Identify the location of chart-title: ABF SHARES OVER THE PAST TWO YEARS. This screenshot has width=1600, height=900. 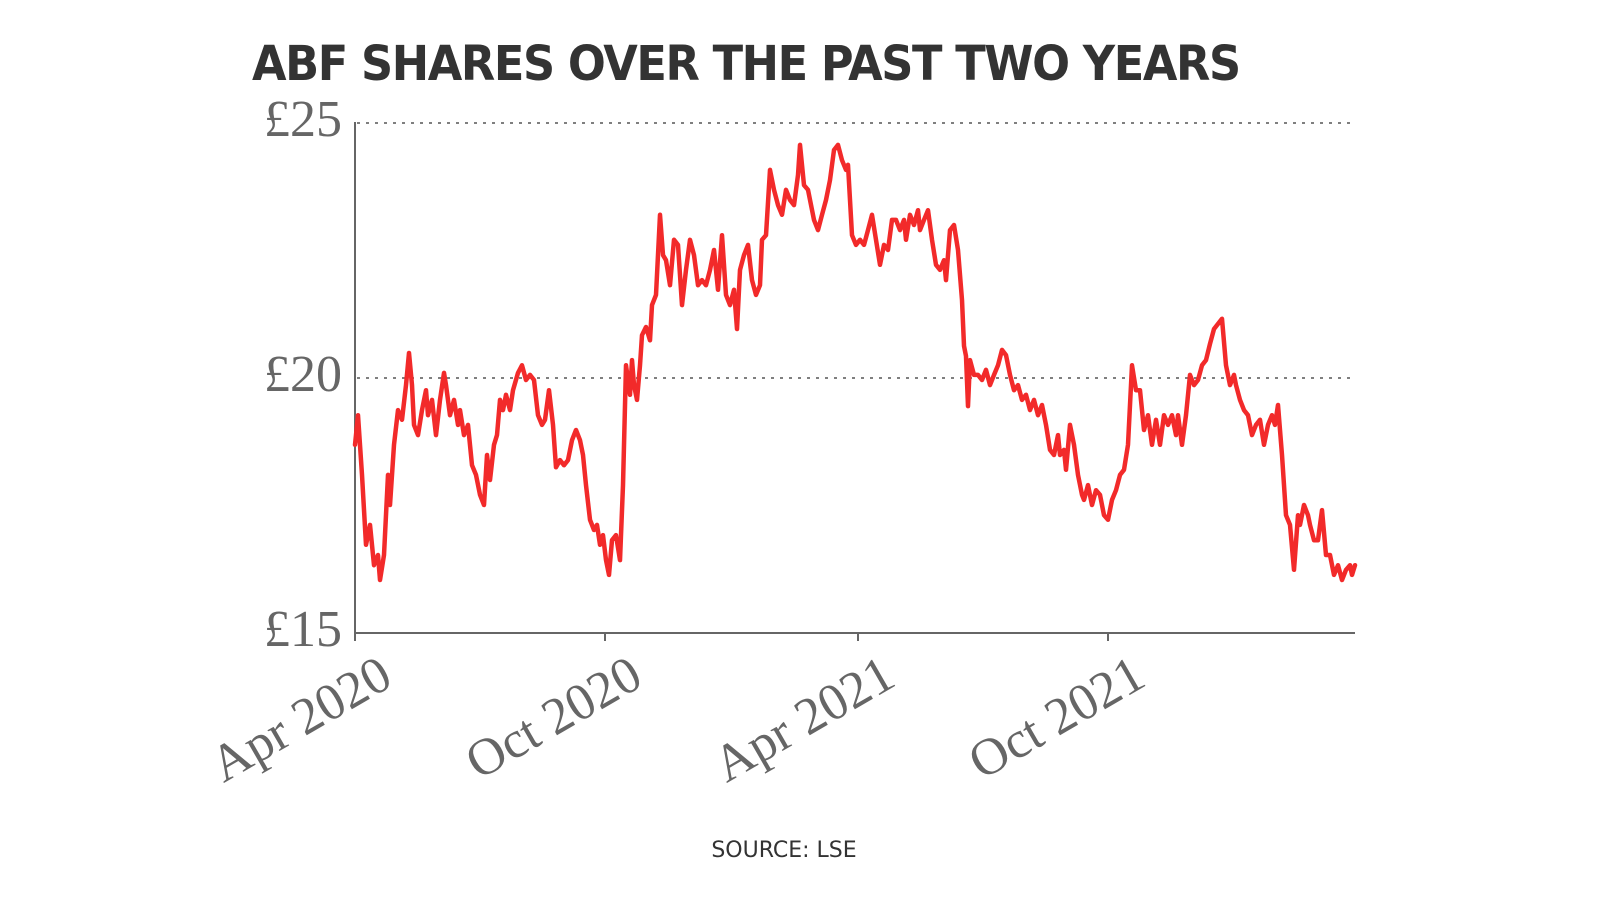
(746, 64).